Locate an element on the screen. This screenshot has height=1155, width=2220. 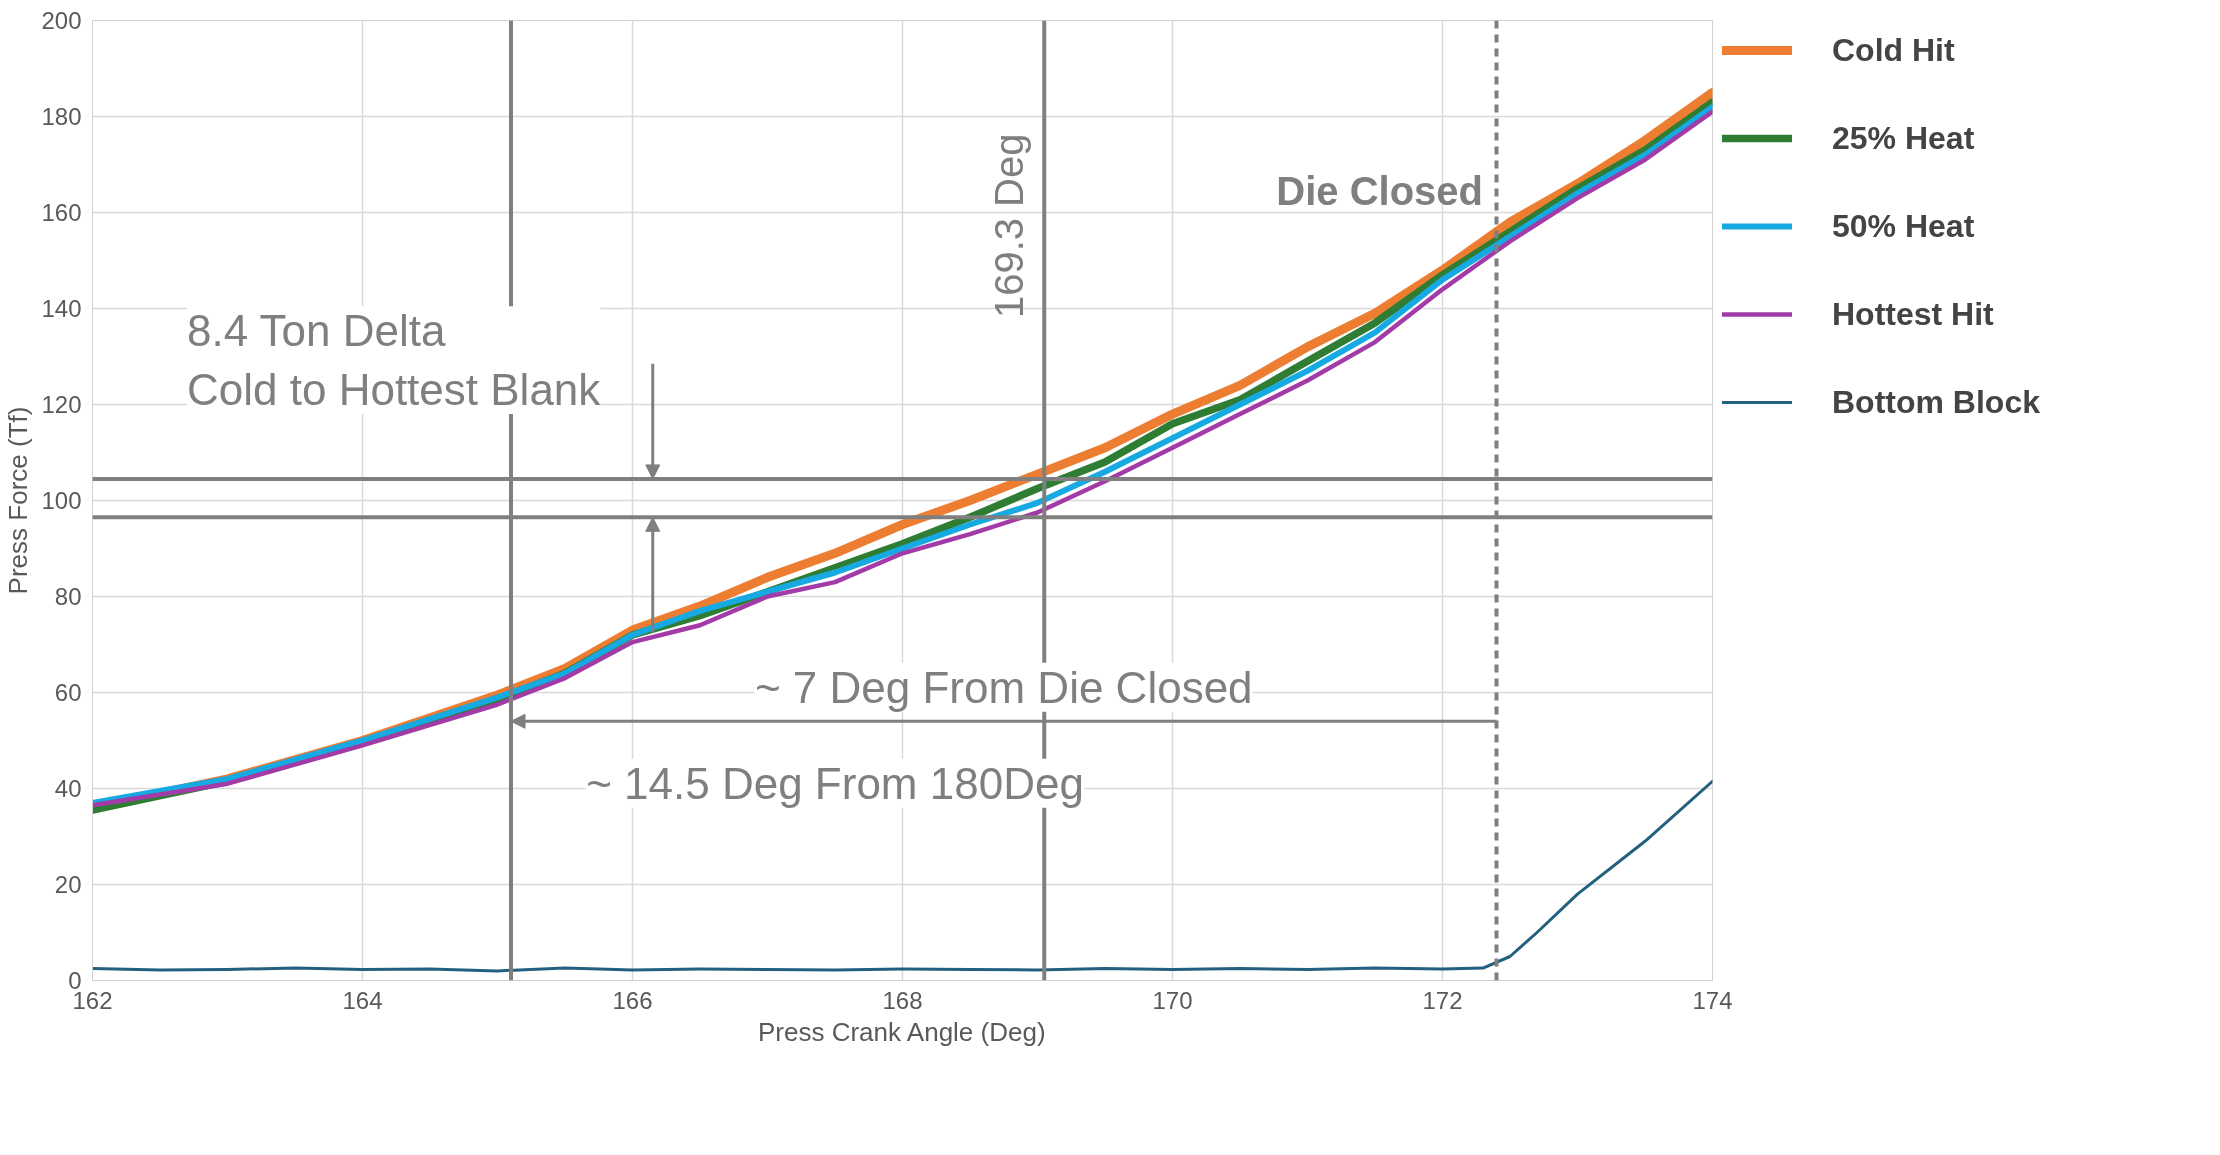
annotation: 8.4 Ton Delta Cold to Hottest Blank is located at coordinates (394, 360).